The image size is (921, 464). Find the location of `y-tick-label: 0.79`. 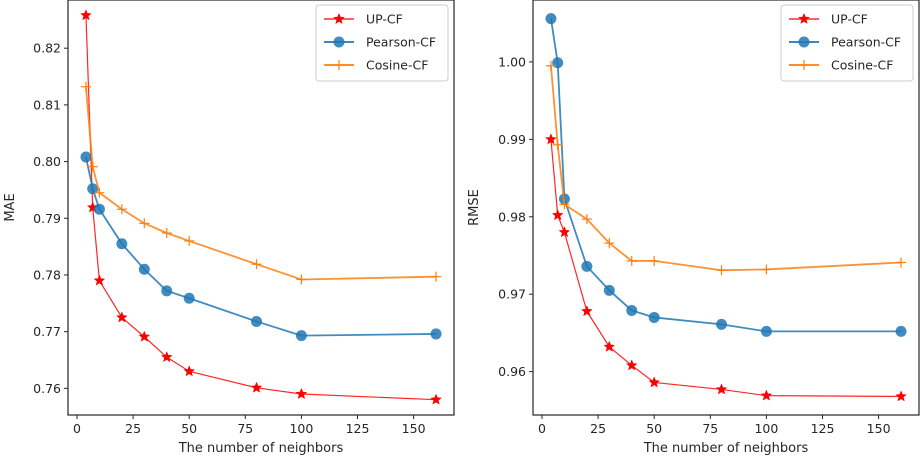

y-tick-label: 0.79 is located at coordinates (47, 218).